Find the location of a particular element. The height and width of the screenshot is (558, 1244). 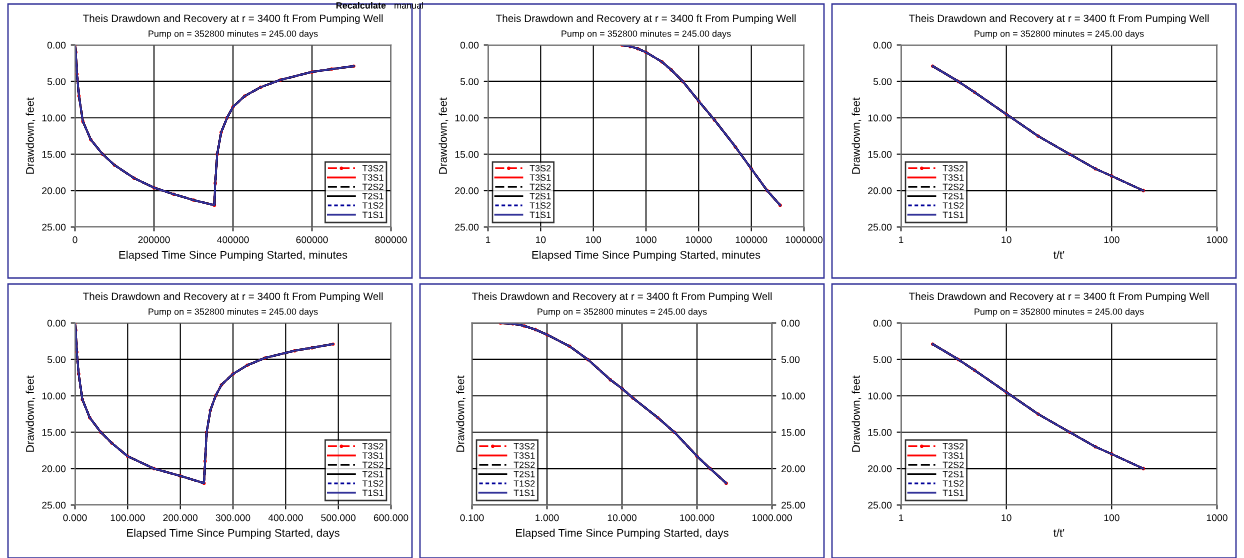

x-tick-label: 10000 is located at coordinates (698, 240).